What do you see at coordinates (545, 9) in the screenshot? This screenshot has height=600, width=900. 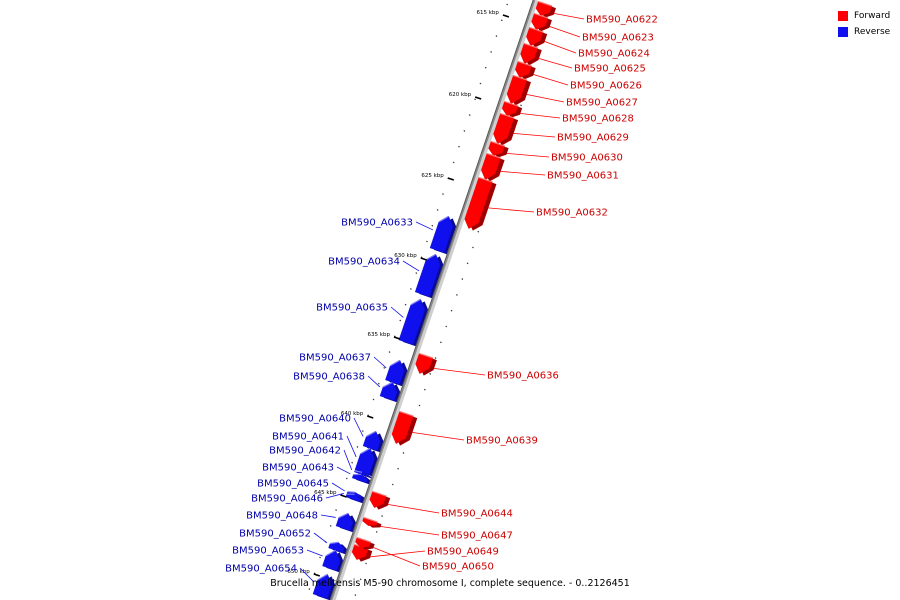 I see `gene-BM590_A0622` at bounding box center [545, 9].